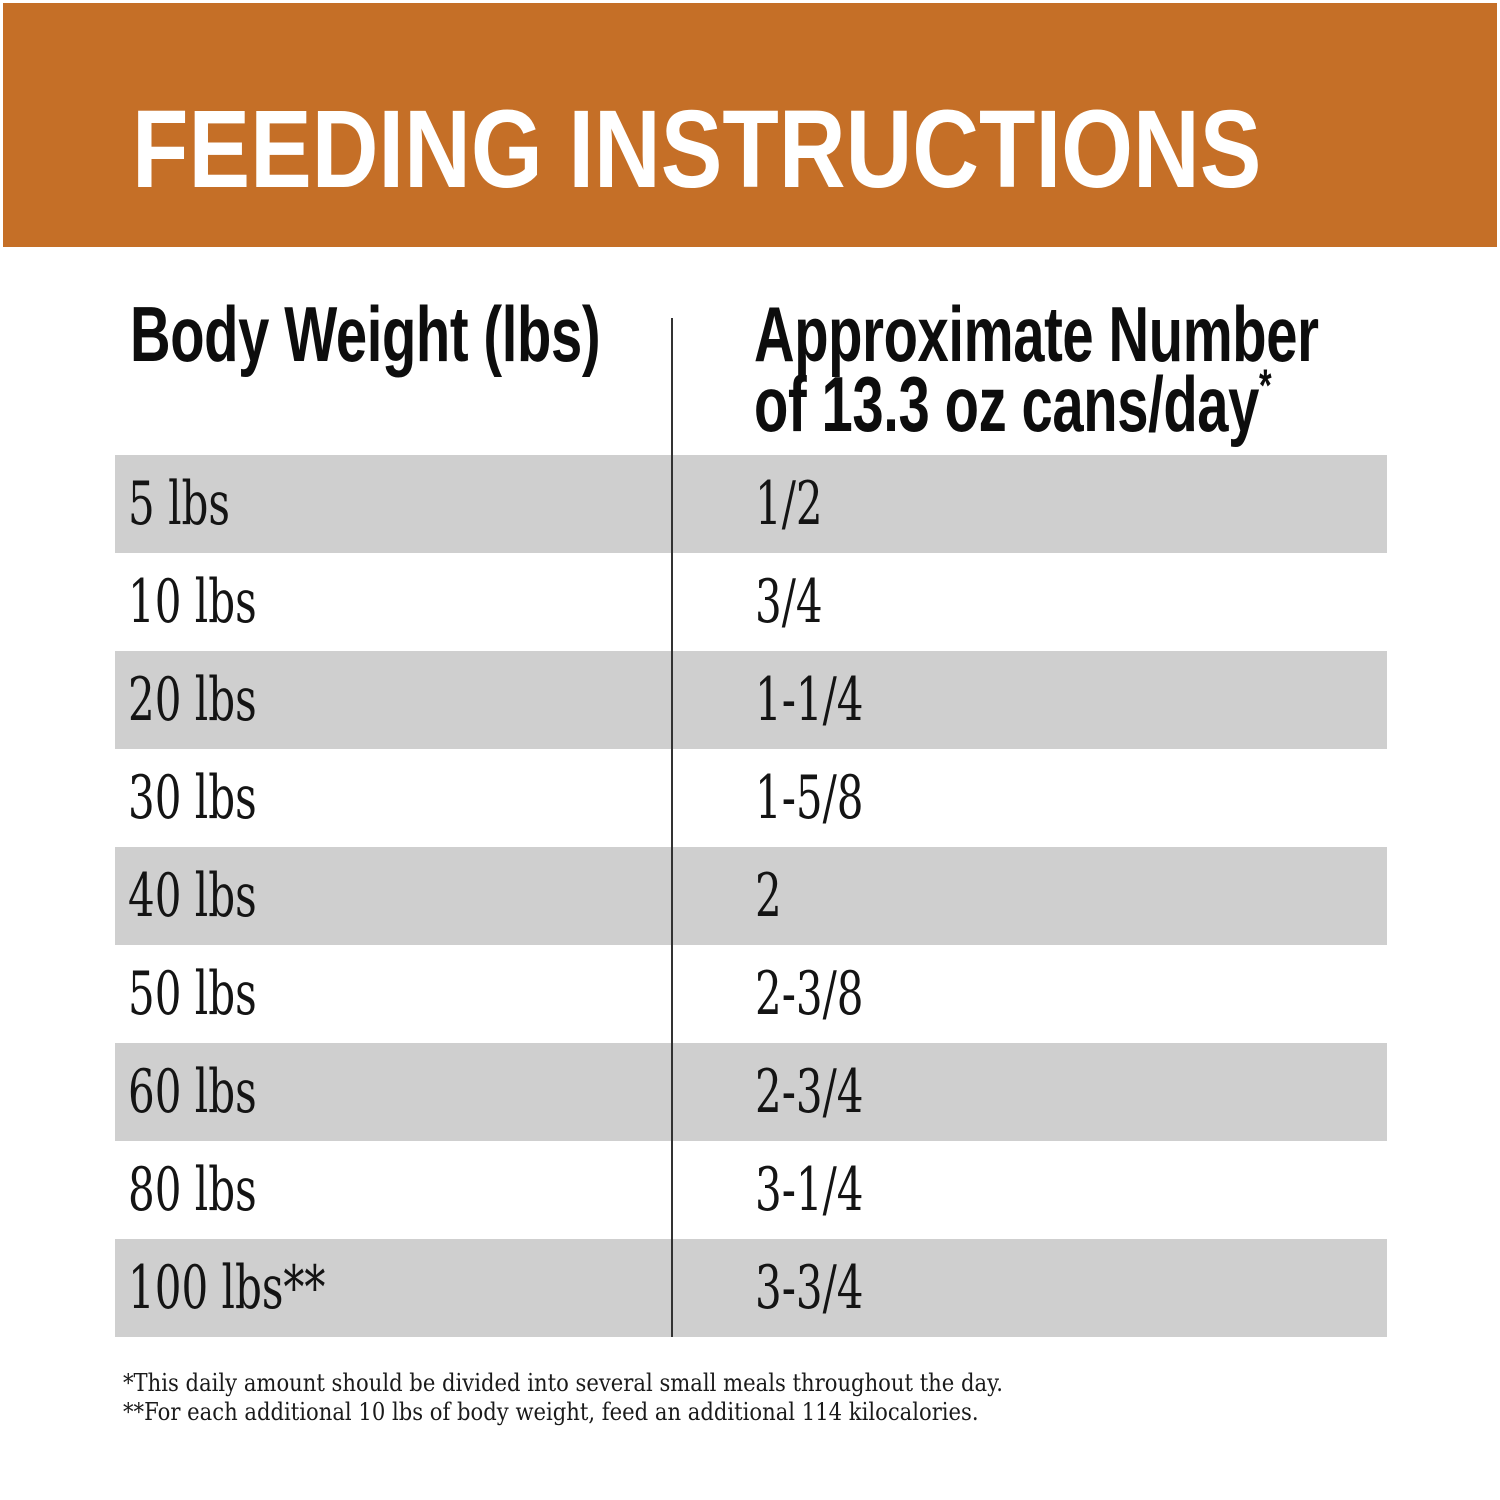 This screenshot has height=1500, width=1500. Describe the element at coordinates (227, 1288) in the screenshot. I see `body-weight-value: 100 lbs**` at that location.